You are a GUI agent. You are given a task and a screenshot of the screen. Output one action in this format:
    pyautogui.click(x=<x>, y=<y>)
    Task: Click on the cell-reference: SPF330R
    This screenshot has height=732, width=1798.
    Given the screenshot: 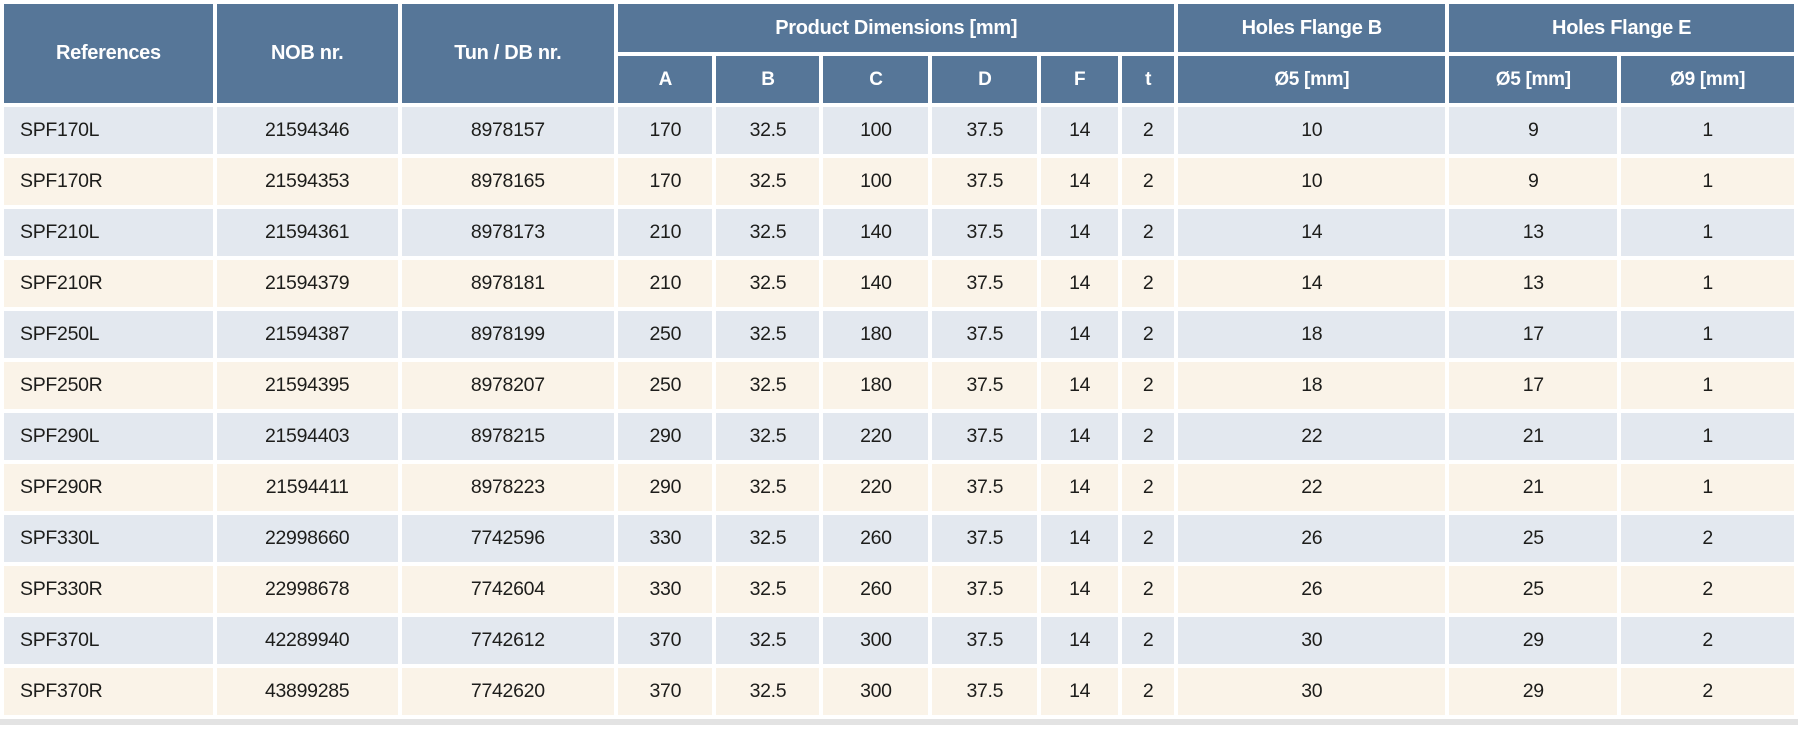 What is the action you would take?
    pyautogui.click(x=108, y=589)
    